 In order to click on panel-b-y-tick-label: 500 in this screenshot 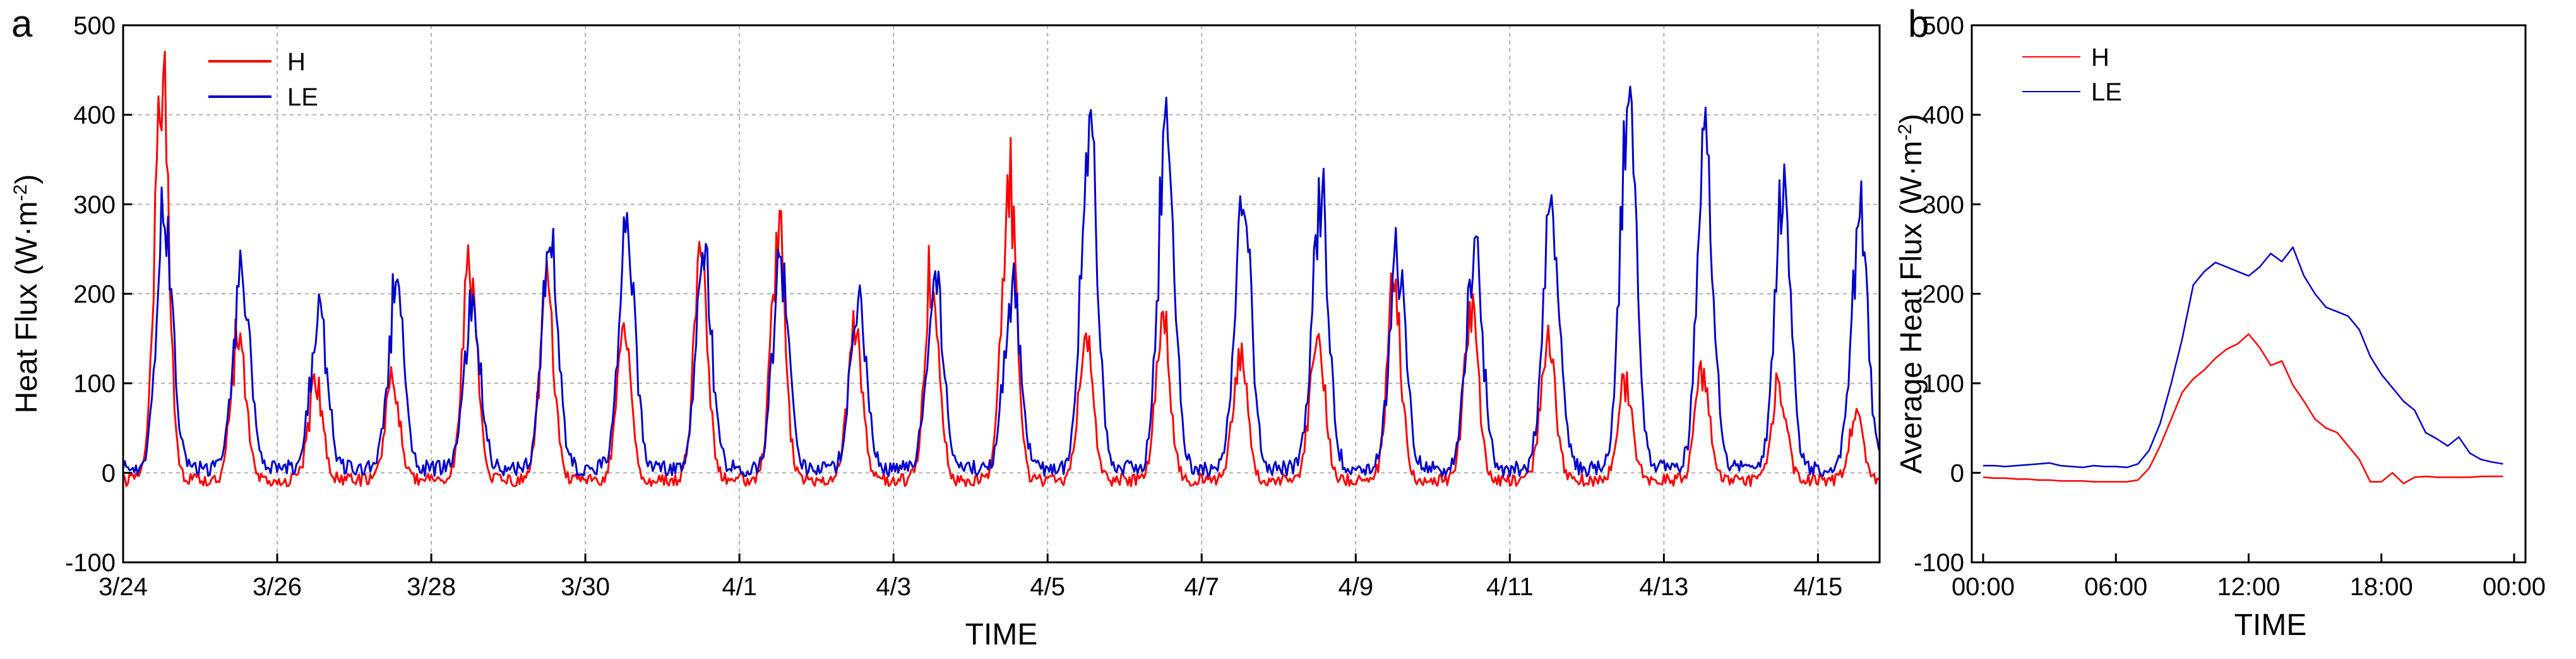, I will do `click(1943, 26)`.